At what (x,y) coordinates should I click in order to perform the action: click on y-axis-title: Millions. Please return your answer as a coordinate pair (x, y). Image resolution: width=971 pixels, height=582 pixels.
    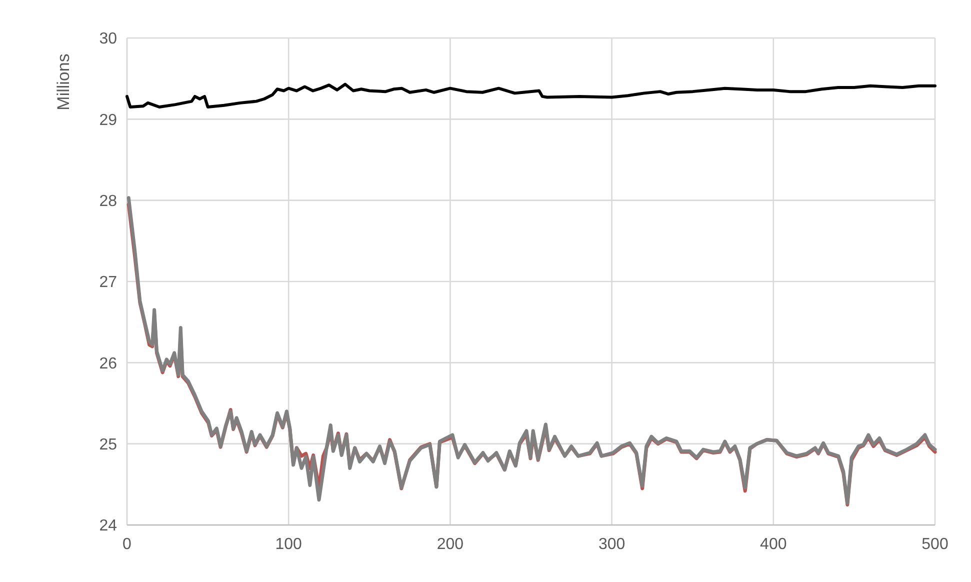
    Looking at the image, I should click on (63, 82).